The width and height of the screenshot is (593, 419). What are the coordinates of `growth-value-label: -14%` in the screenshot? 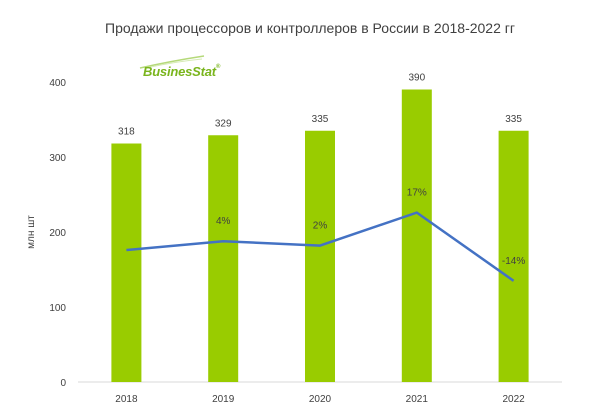 It's located at (513, 261).